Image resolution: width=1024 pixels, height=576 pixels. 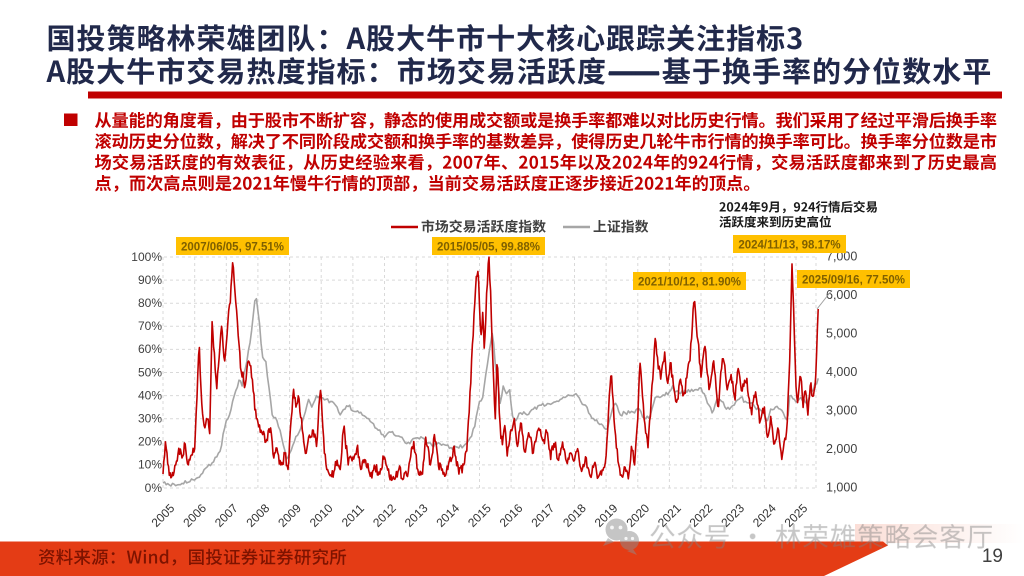 What do you see at coordinates (150, 280) in the screenshot?
I see `svg-text: 90%` at bounding box center [150, 280].